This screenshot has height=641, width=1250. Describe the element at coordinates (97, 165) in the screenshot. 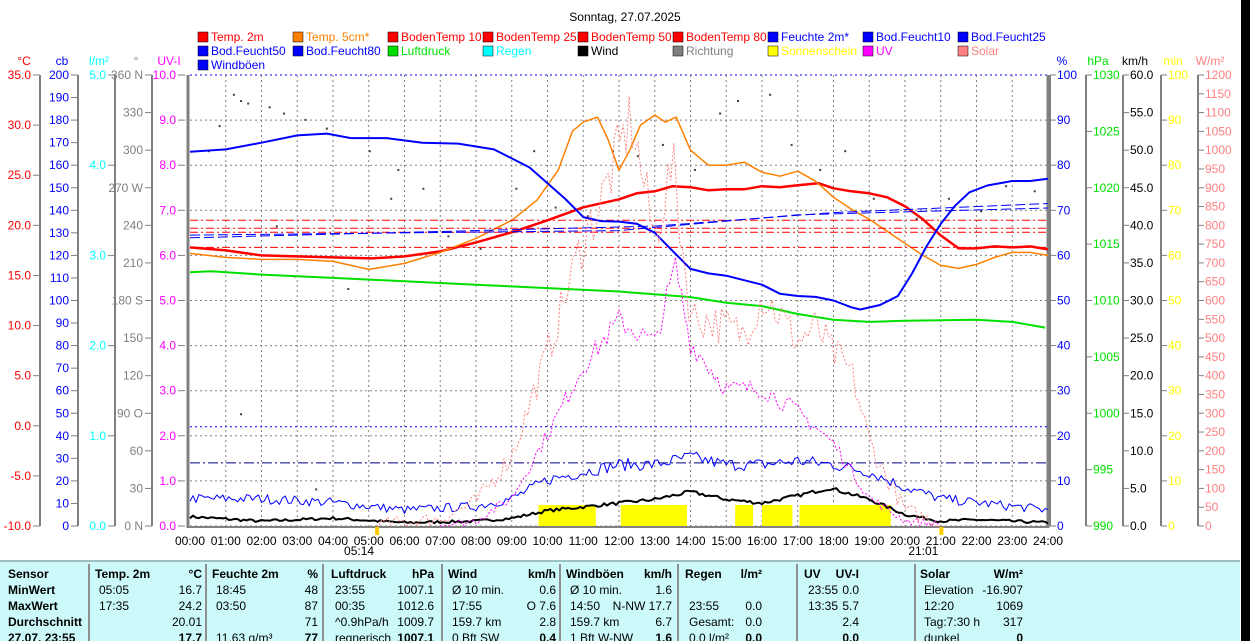

I see `axis-tick-label: 4.0` at that location.